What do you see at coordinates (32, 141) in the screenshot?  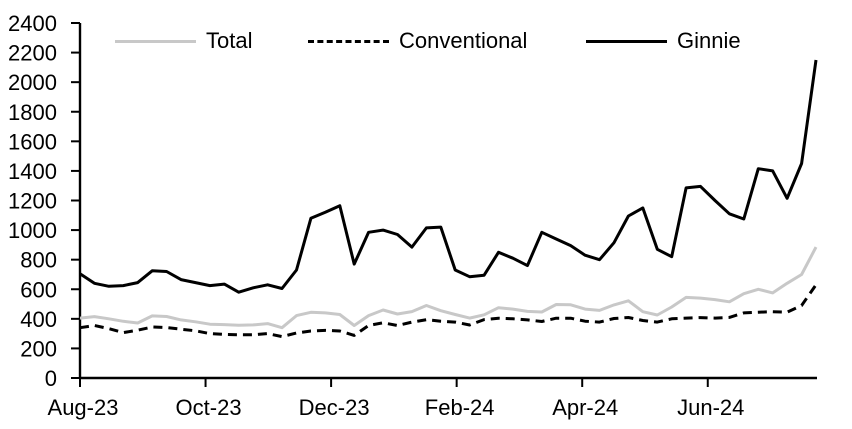 I see `y-axis-label: 1600` at bounding box center [32, 141].